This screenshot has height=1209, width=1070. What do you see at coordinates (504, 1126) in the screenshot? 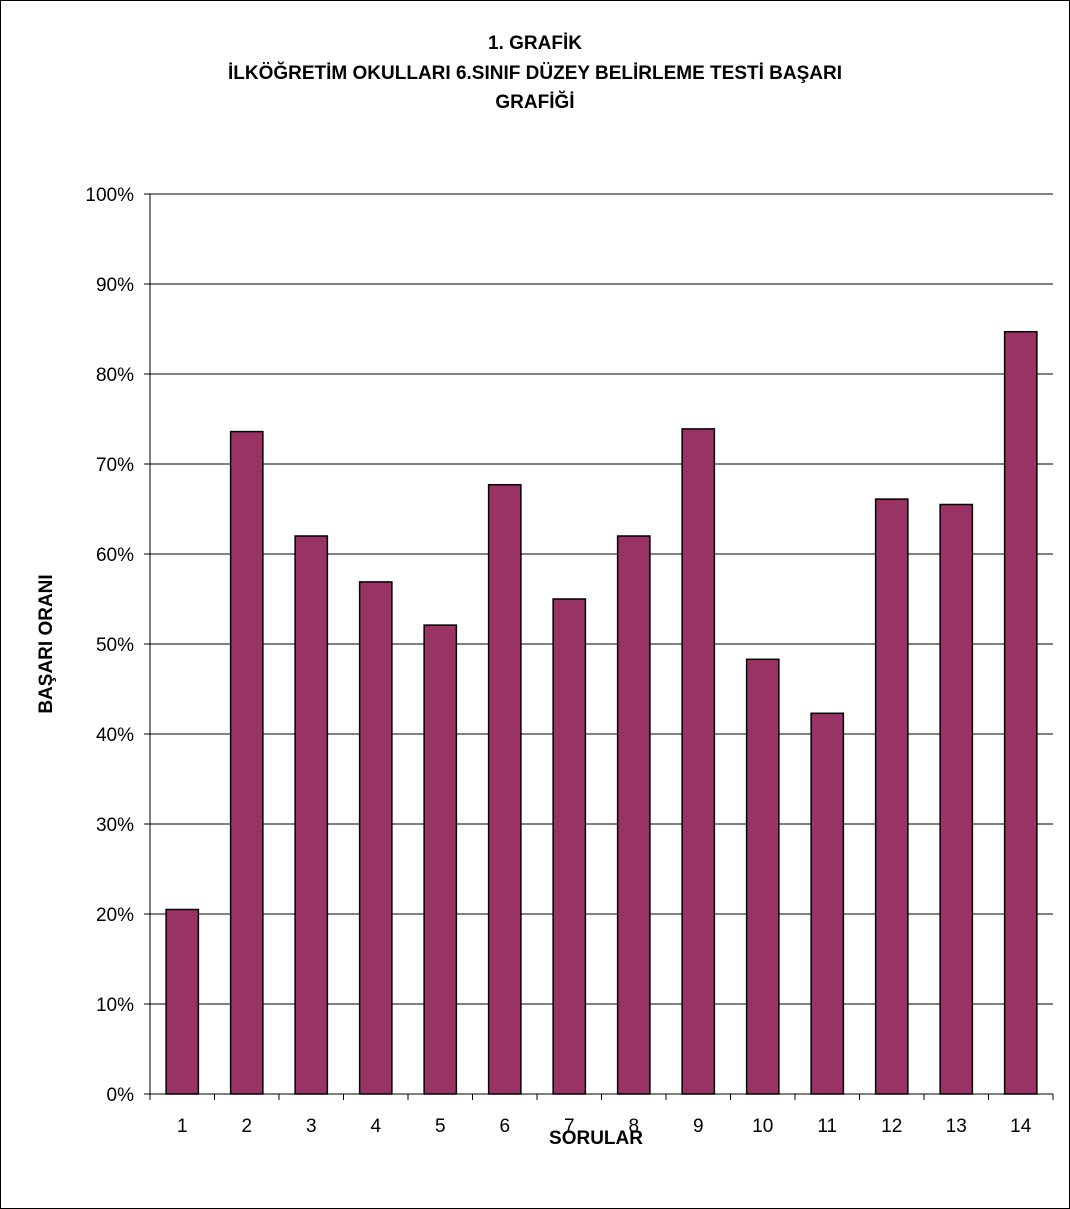
I see `x-tick-label: 6` at bounding box center [504, 1126].